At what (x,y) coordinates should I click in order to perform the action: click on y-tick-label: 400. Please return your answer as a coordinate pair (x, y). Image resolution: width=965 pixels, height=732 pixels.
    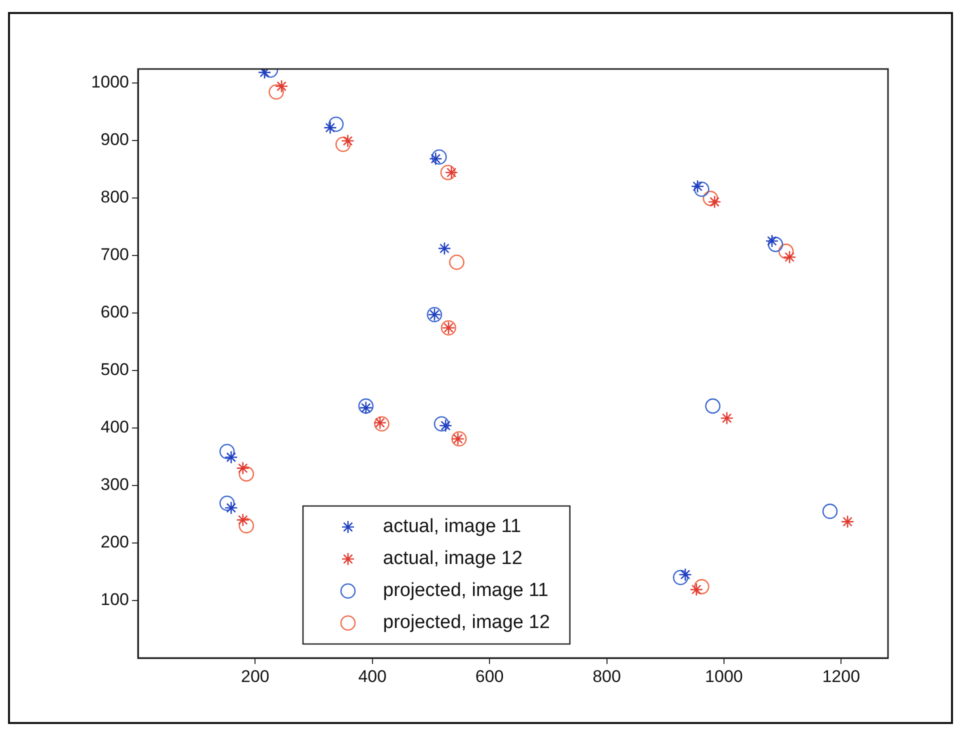
    Looking at the image, I should click on (114, 427).